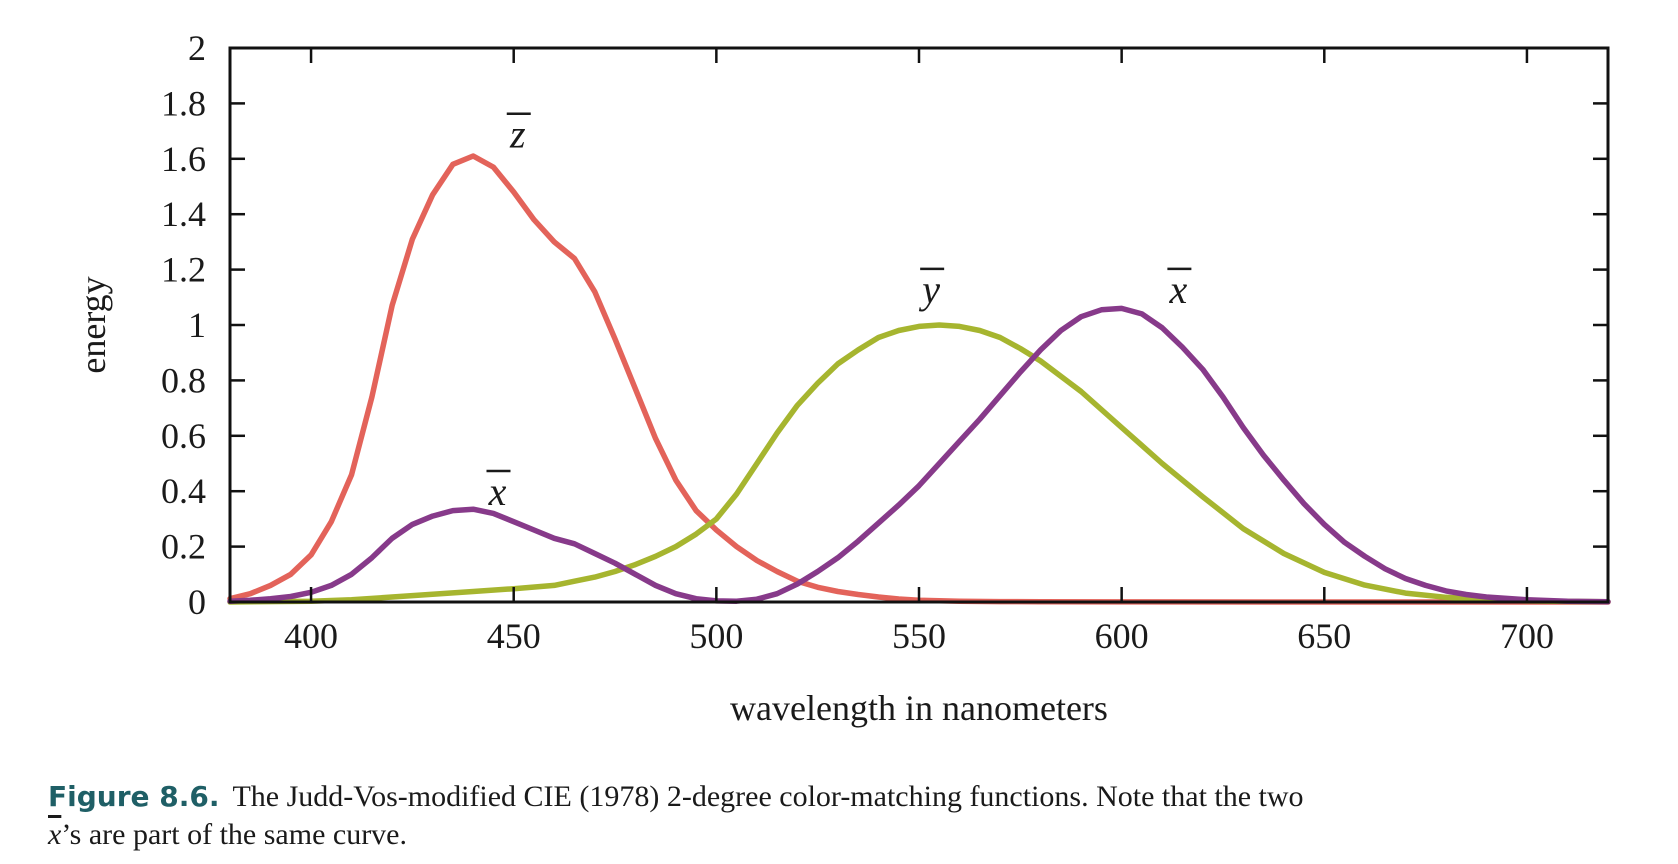  I want to click on x-tick-label-5: 650, so click(1324, 636).